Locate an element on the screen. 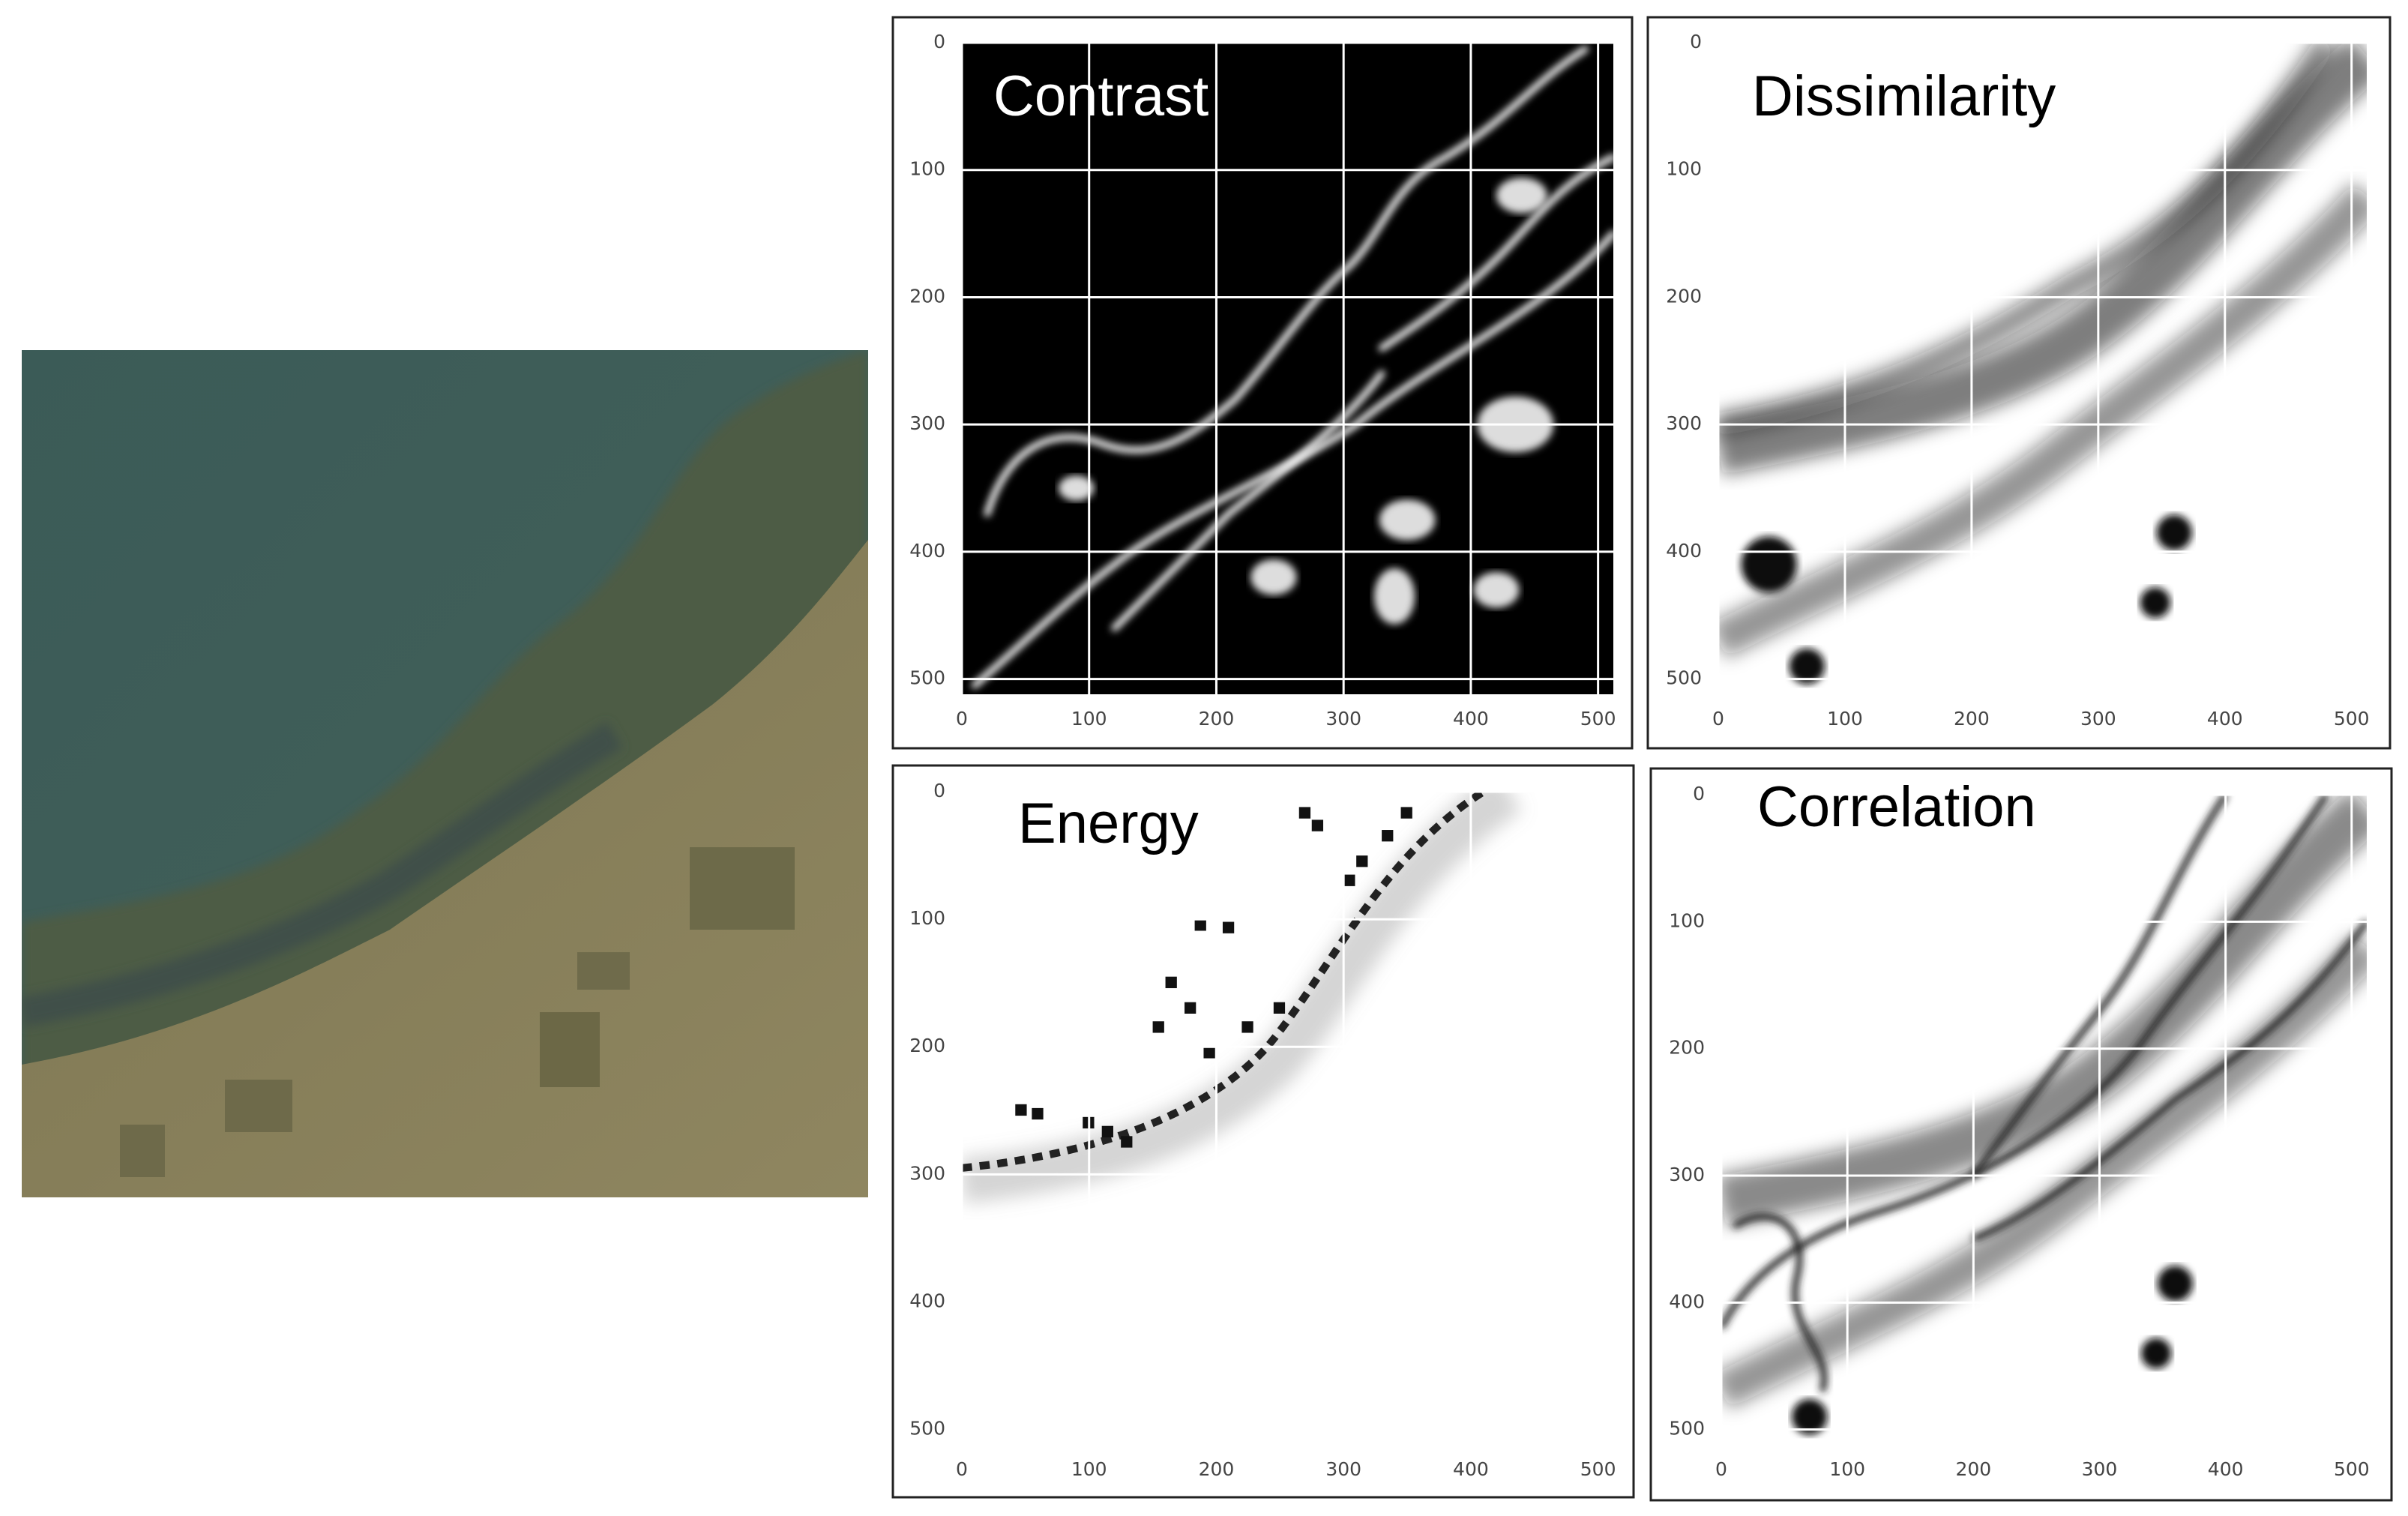 The image size is (2408, 1516). texture-background is located at coordinates (1287, 1118).